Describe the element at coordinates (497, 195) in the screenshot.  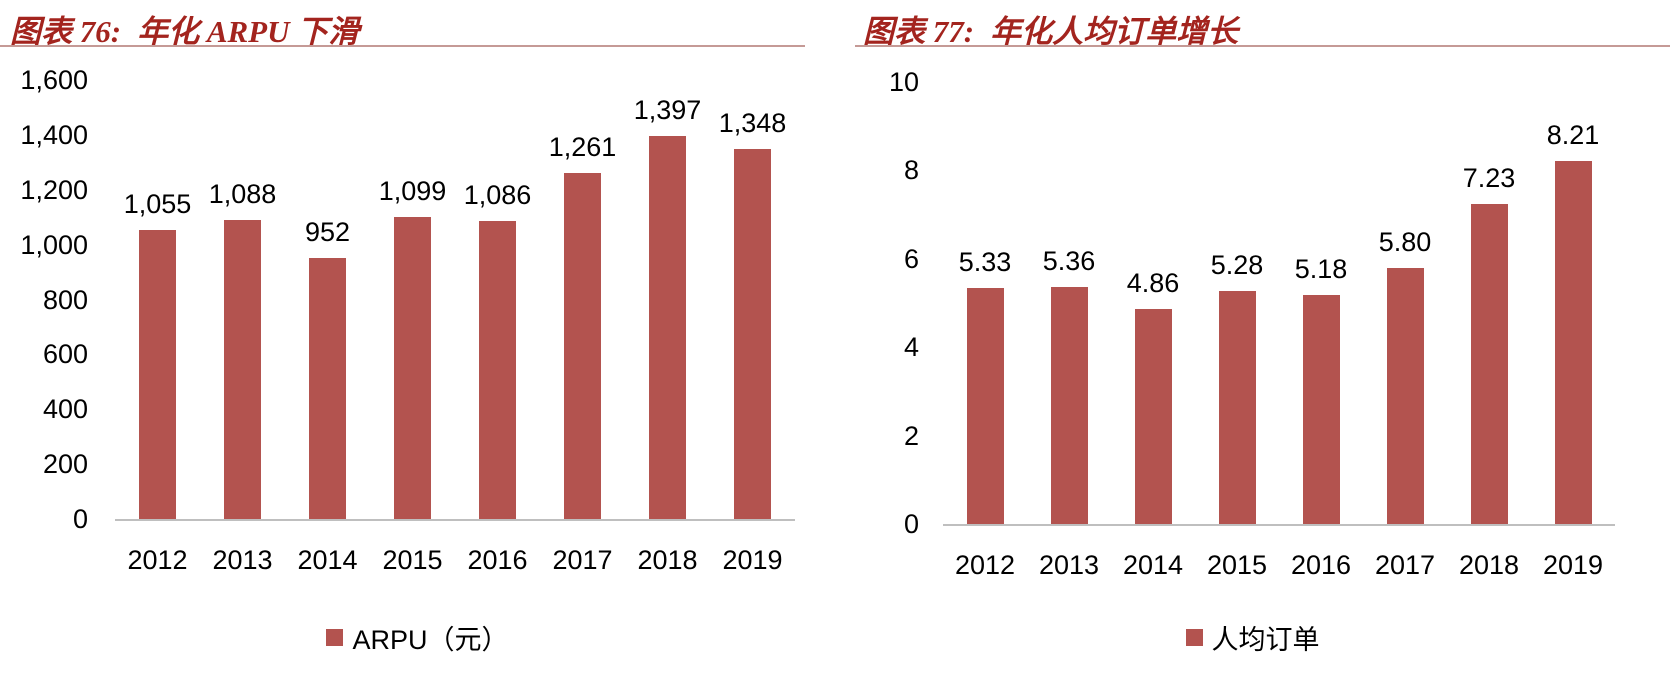
I see `bar-value-label: 1,086` at that location.